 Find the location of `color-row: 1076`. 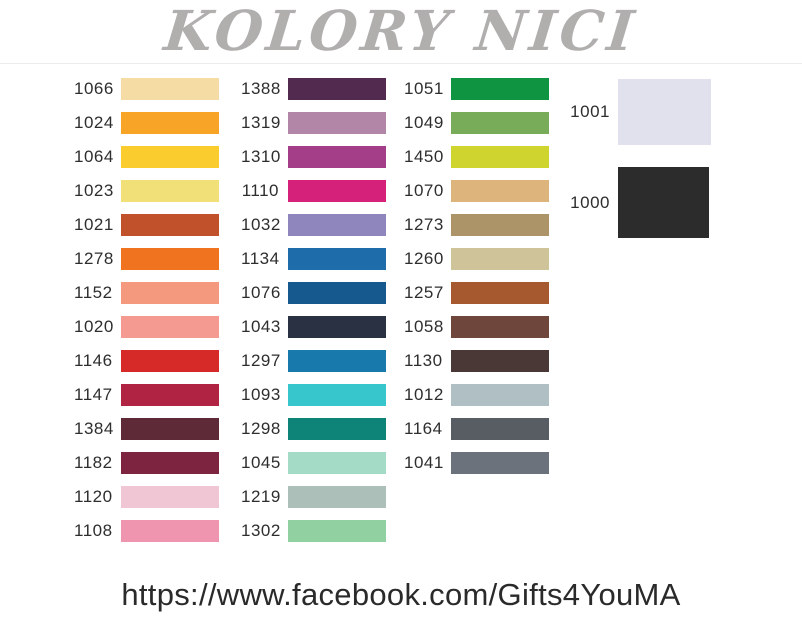

color-row: 1076 is located at coordinates (313, 293).